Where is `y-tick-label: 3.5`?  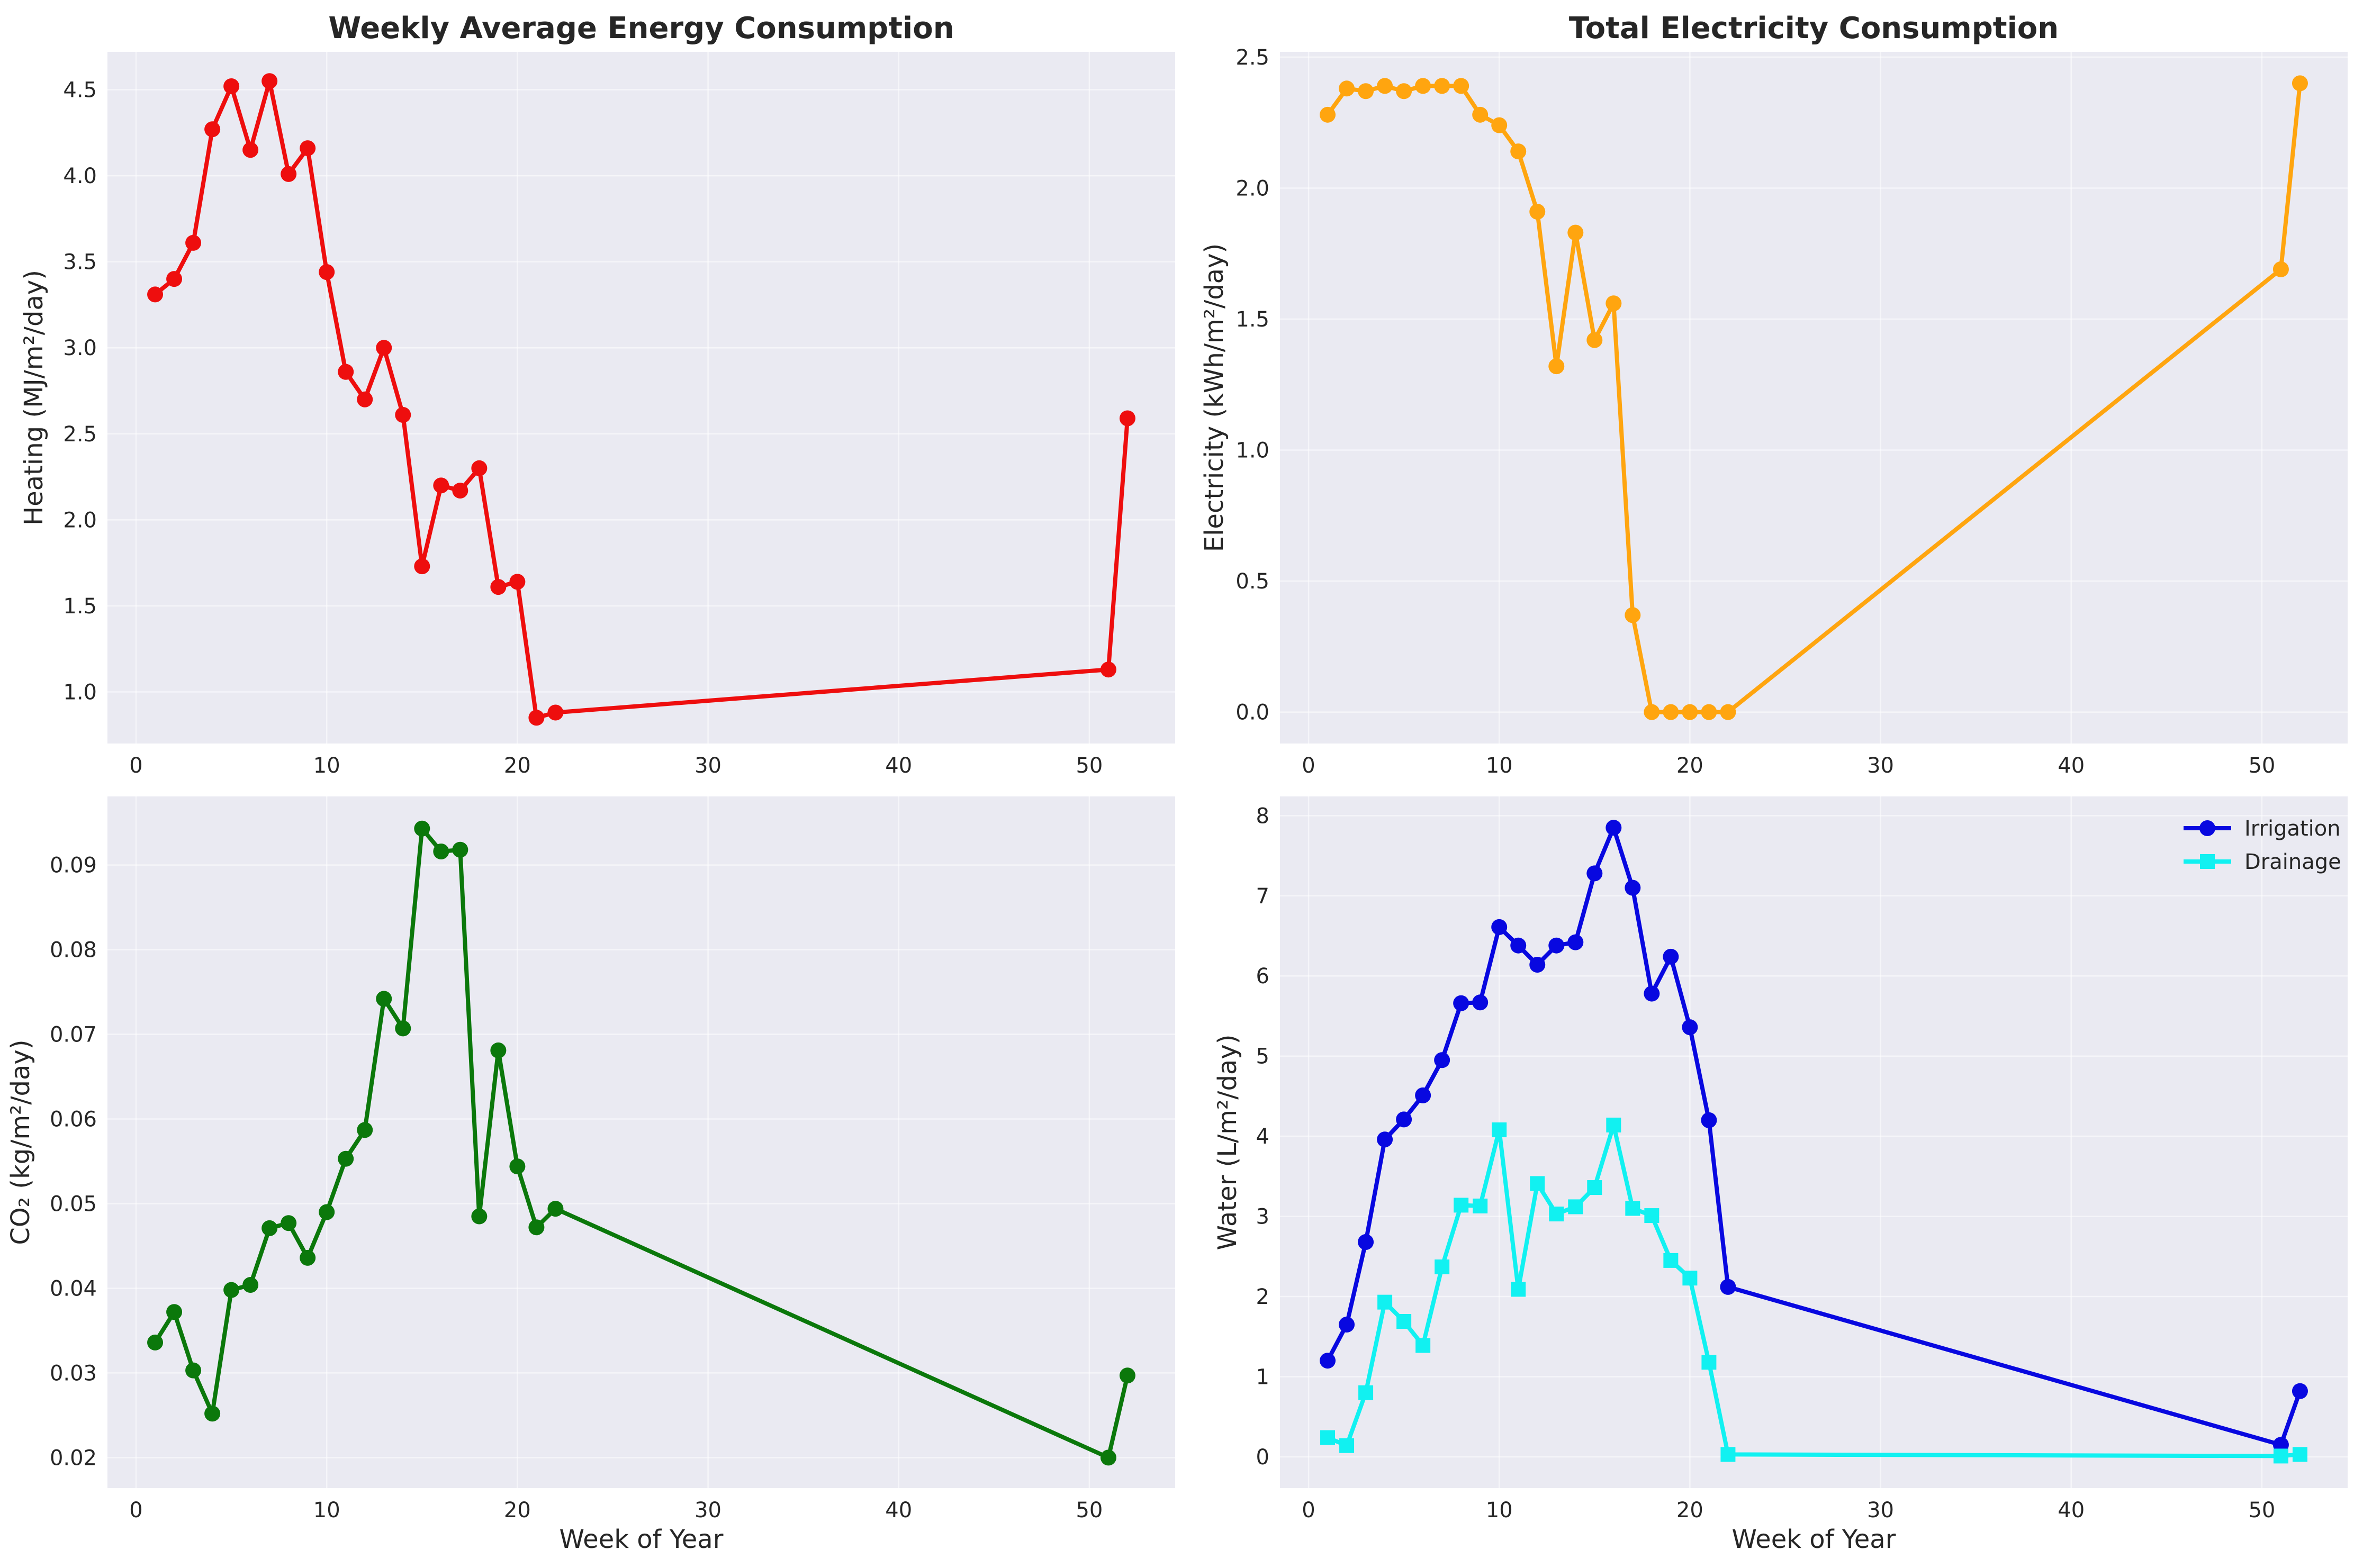
y-tick-label: 3.5 is located at coordinates (80, 262).